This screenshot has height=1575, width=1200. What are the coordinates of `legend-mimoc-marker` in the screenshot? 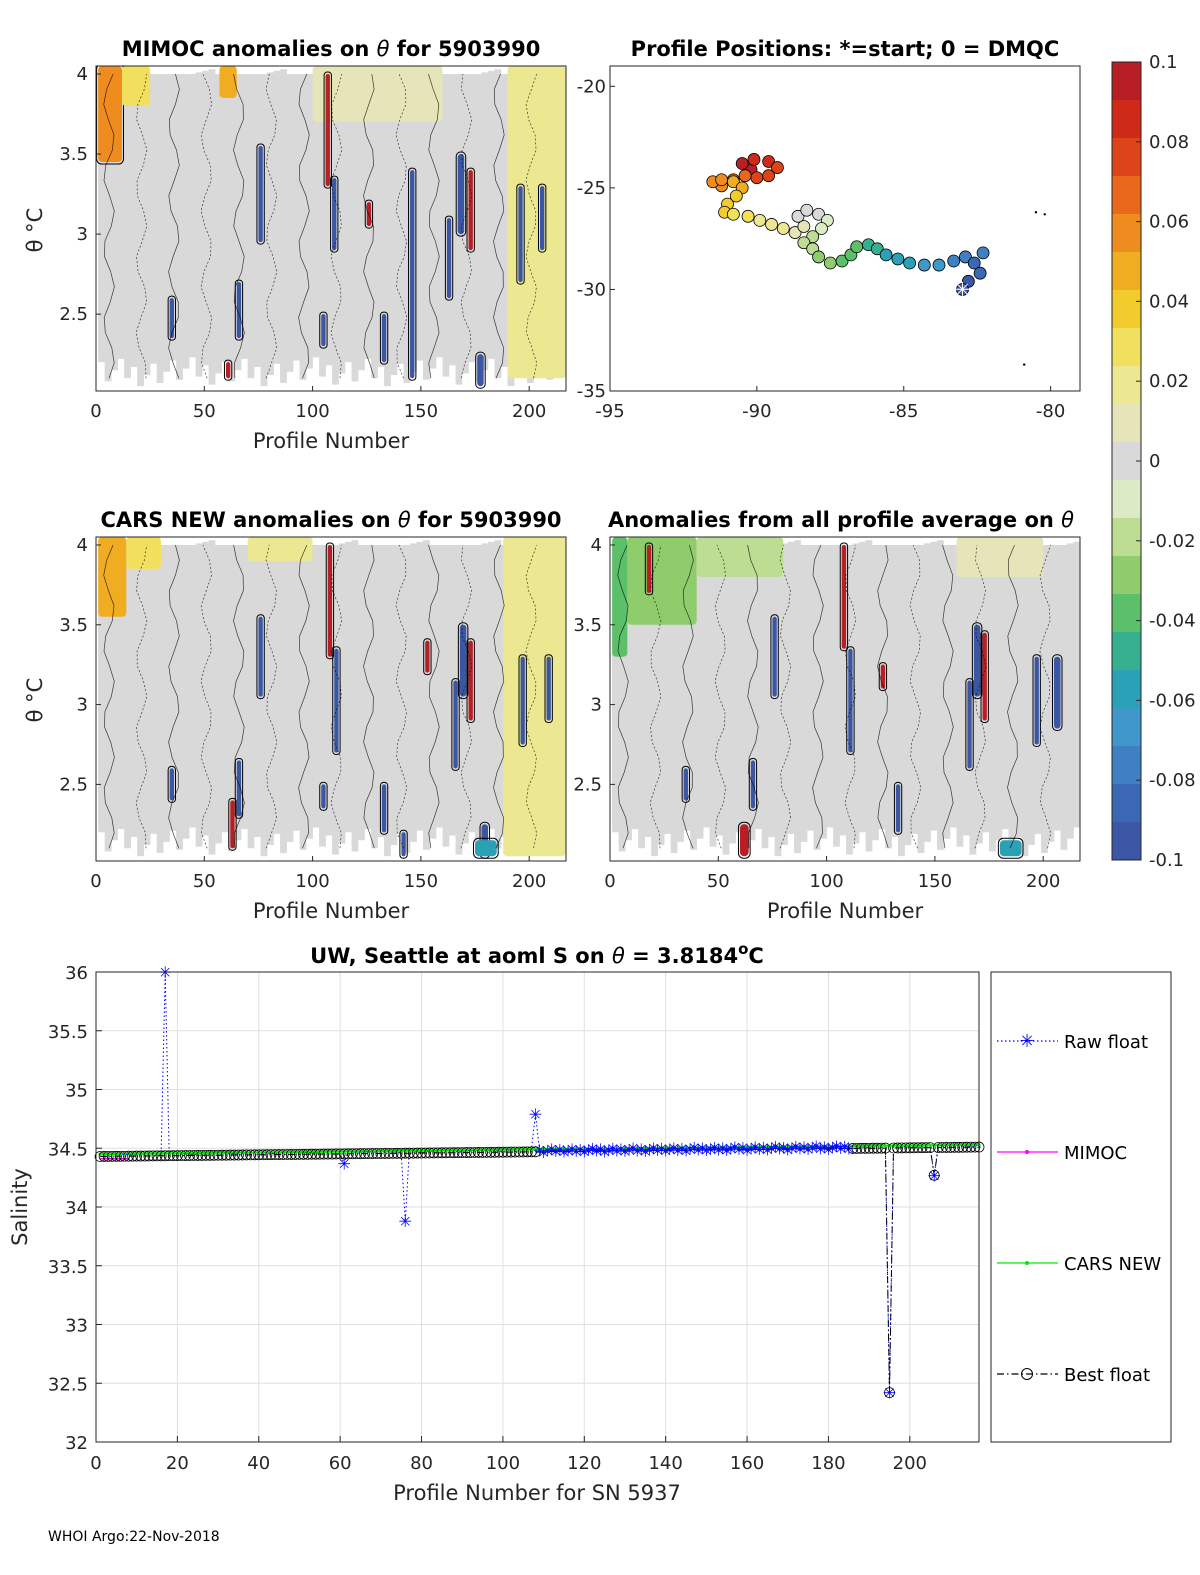 It's located at (1027, 1152).